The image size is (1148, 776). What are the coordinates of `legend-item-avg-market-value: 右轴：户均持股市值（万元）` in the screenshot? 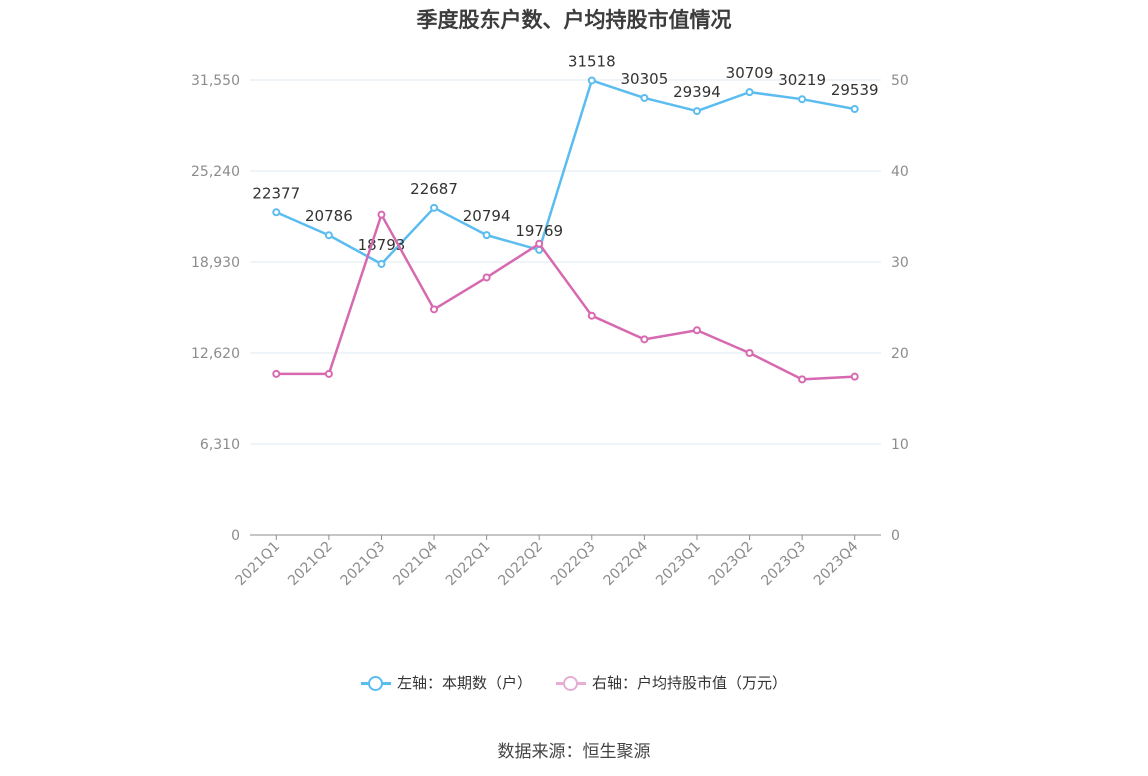 It's located at (671, 682).